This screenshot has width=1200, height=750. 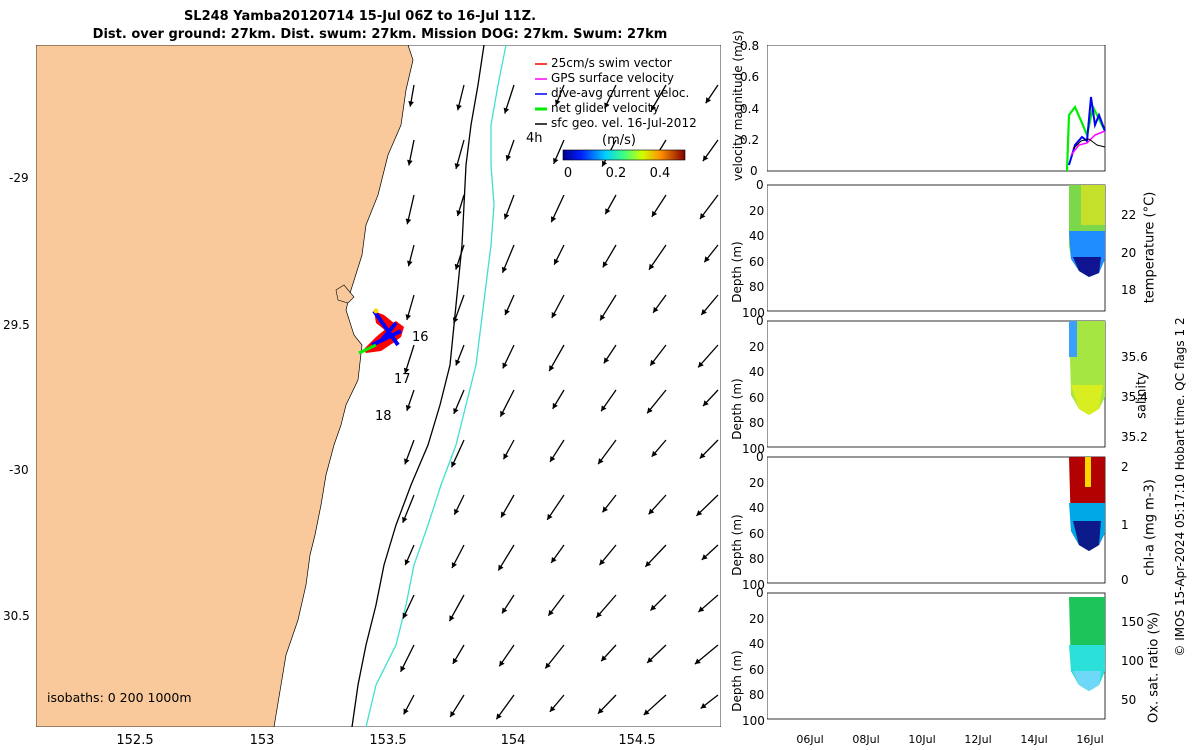 I want to click on time-xtick: 10Jul, so click(x=922, y=739).